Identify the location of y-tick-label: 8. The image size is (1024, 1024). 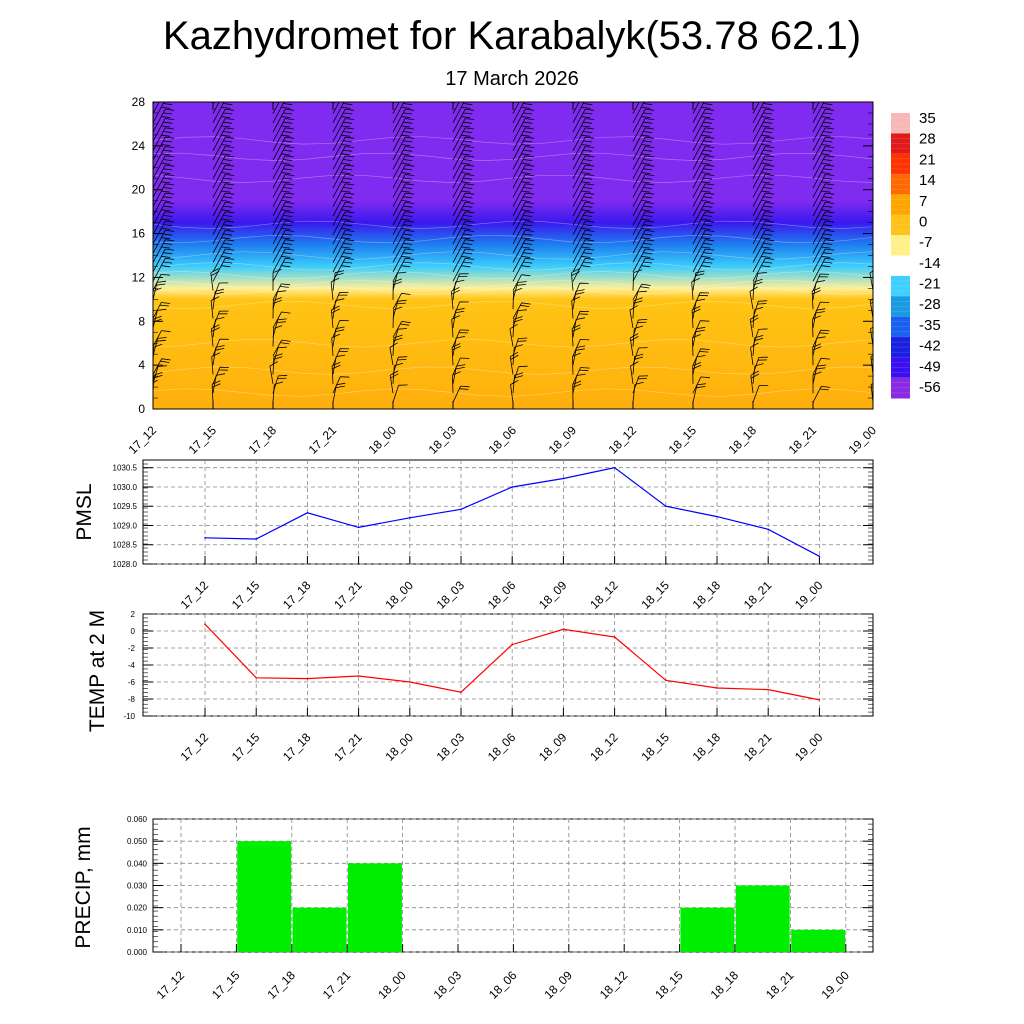
(141, 321).